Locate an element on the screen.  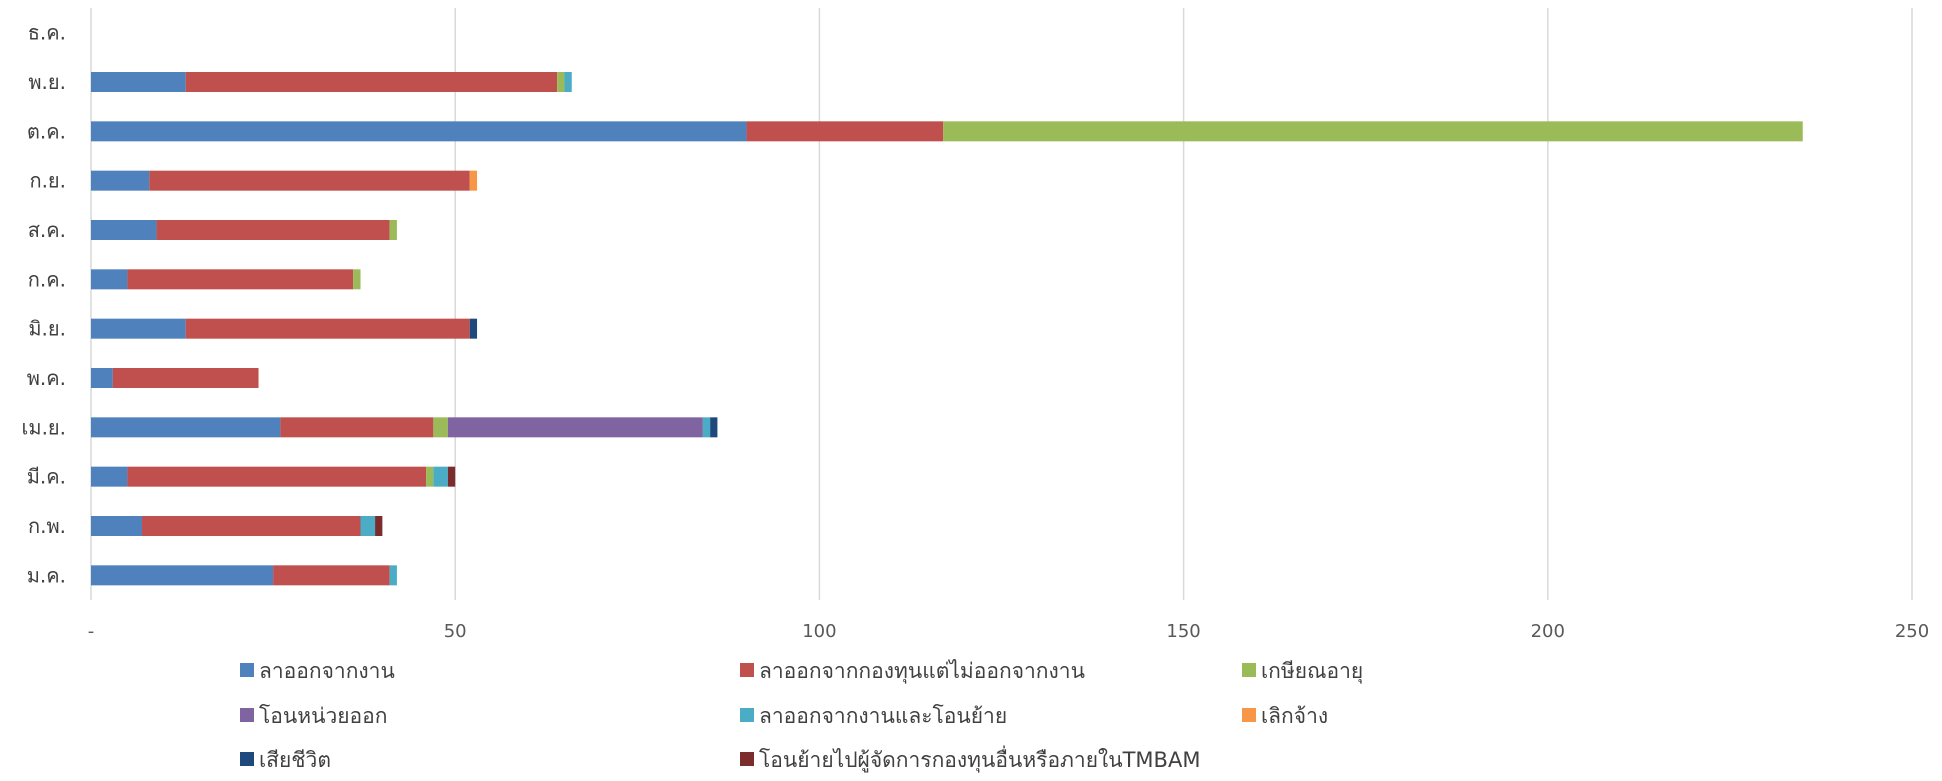
legend-label: เสียชีวิต is located at coordinates (295, 760).